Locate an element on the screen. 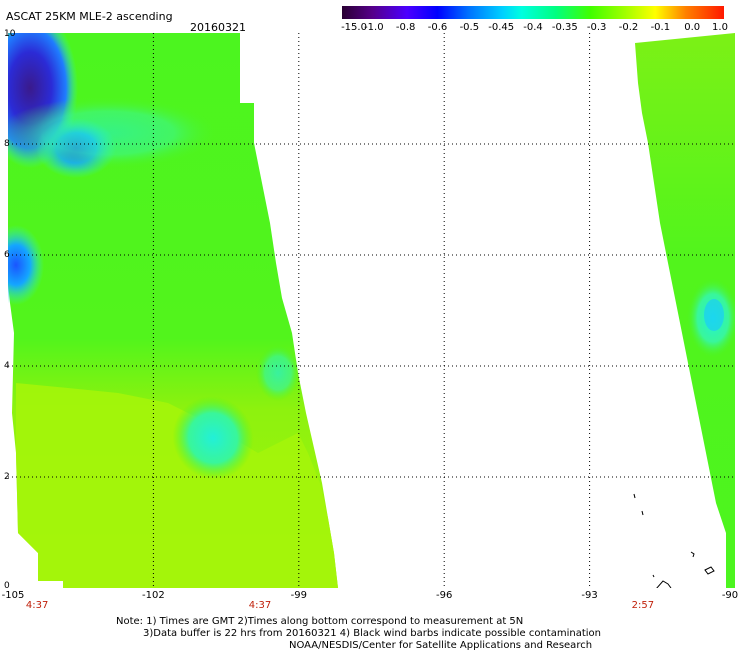 This screenshot has height=651, width=740. date-label: 20160321 is located at coordinates (218, 27).